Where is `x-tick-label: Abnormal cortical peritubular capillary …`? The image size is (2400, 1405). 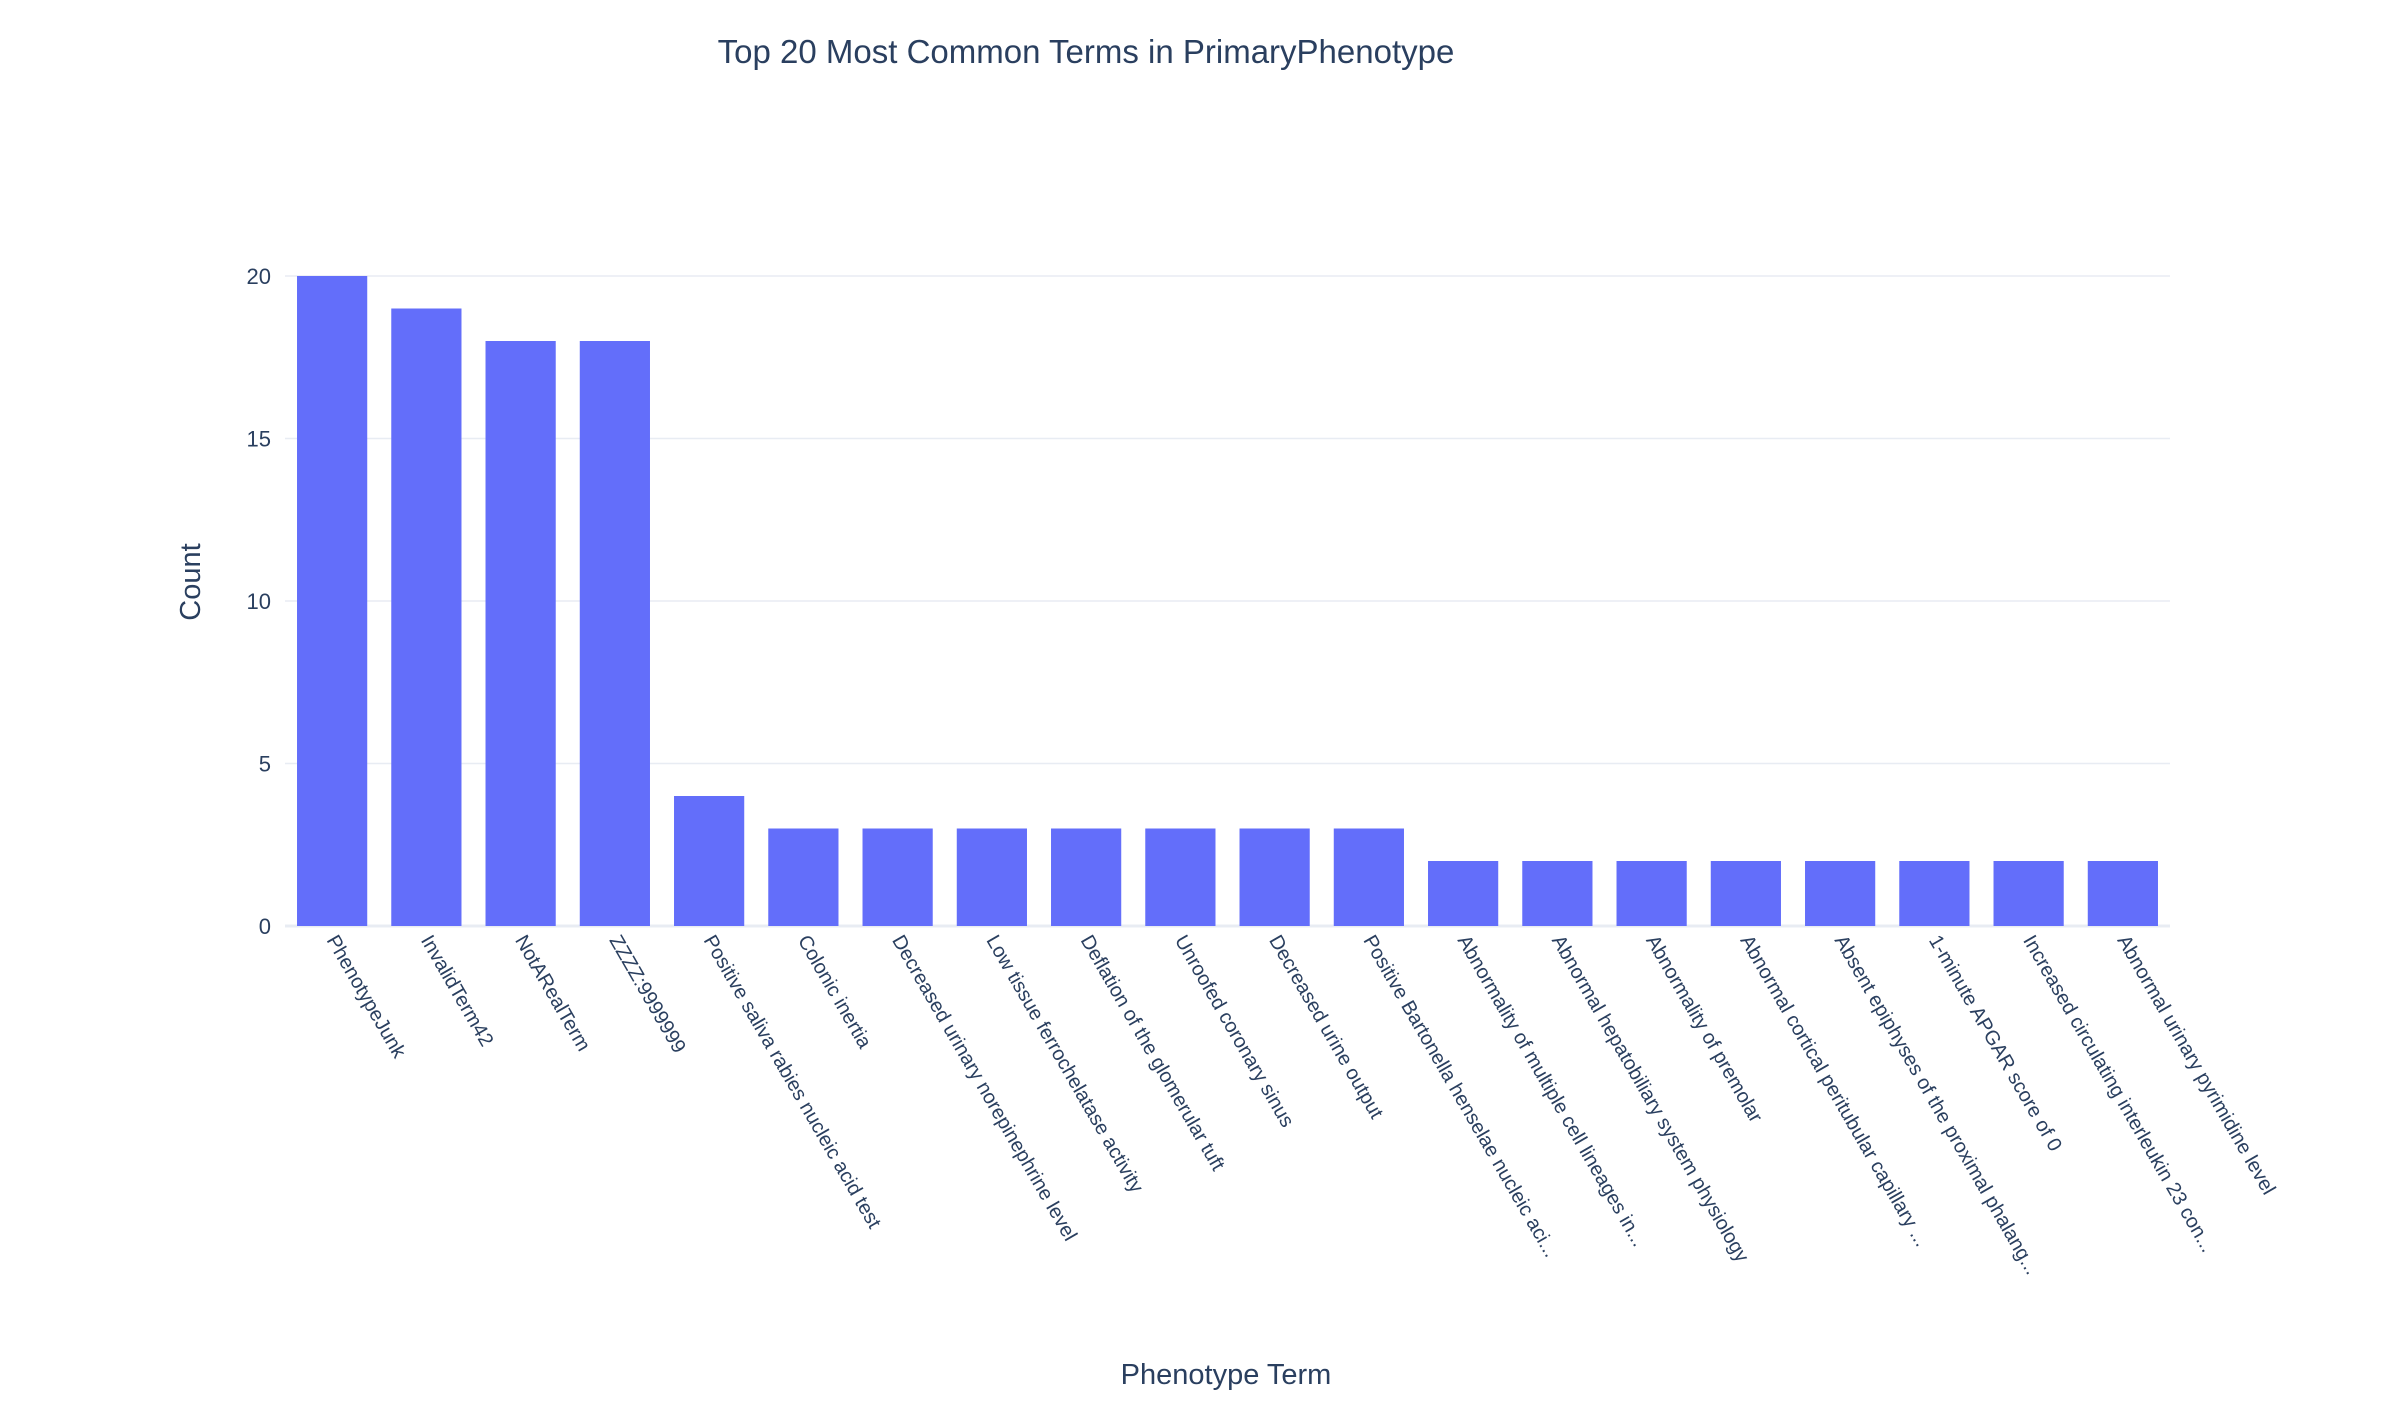 x-tick-label: Abnormal cortical peritubular capillary … is located at coordinates (1834, 1091).